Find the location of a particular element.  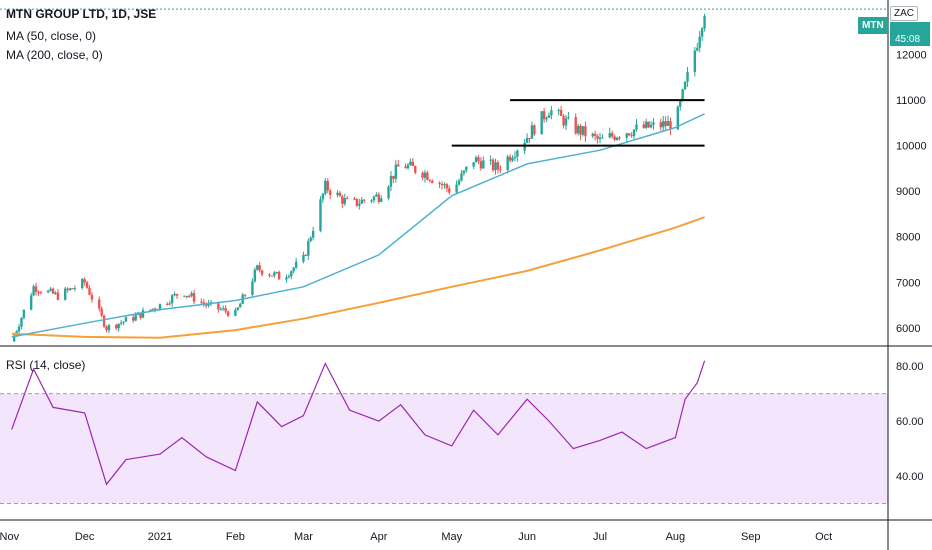

rsi-tick-label: 80.00 is located at coordinates (910, 367).